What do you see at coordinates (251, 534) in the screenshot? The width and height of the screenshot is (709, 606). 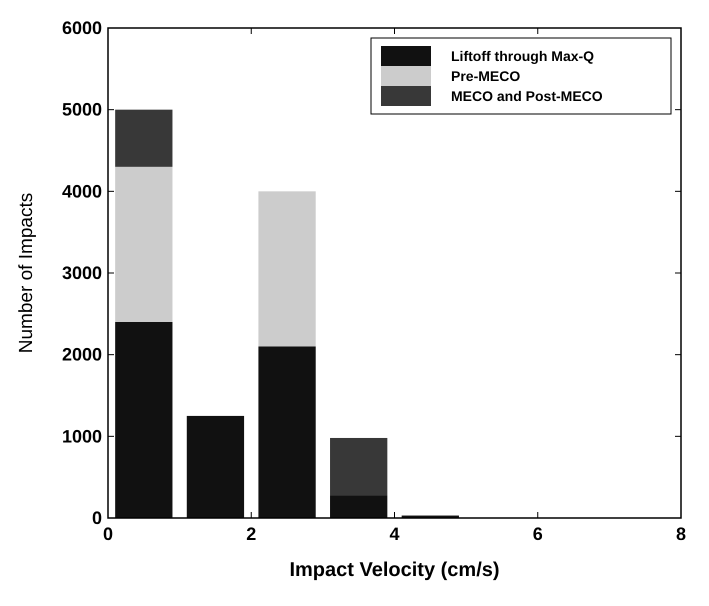 I see `x-tick-label: 2` at bounding box center [251, 534].